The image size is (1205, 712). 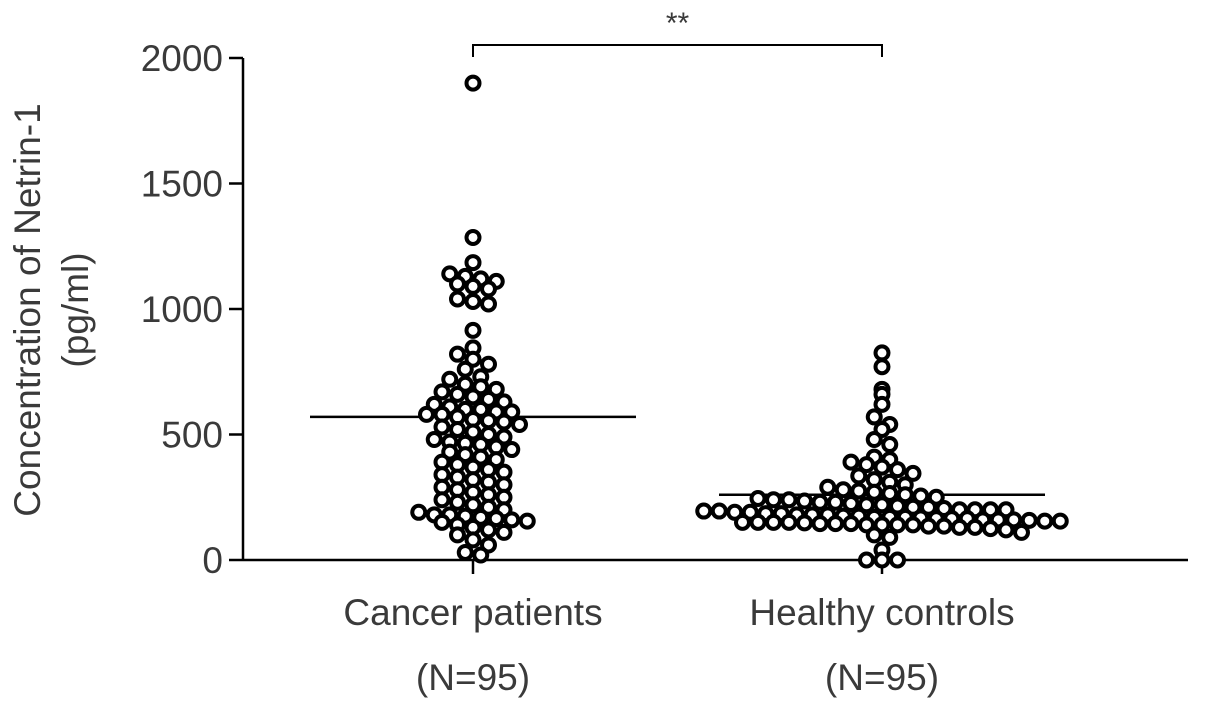 What do you see at coordinates (472, 612) in the screenshot?
I see `category-label: Cancer patients` at bounding box center [472, 612].